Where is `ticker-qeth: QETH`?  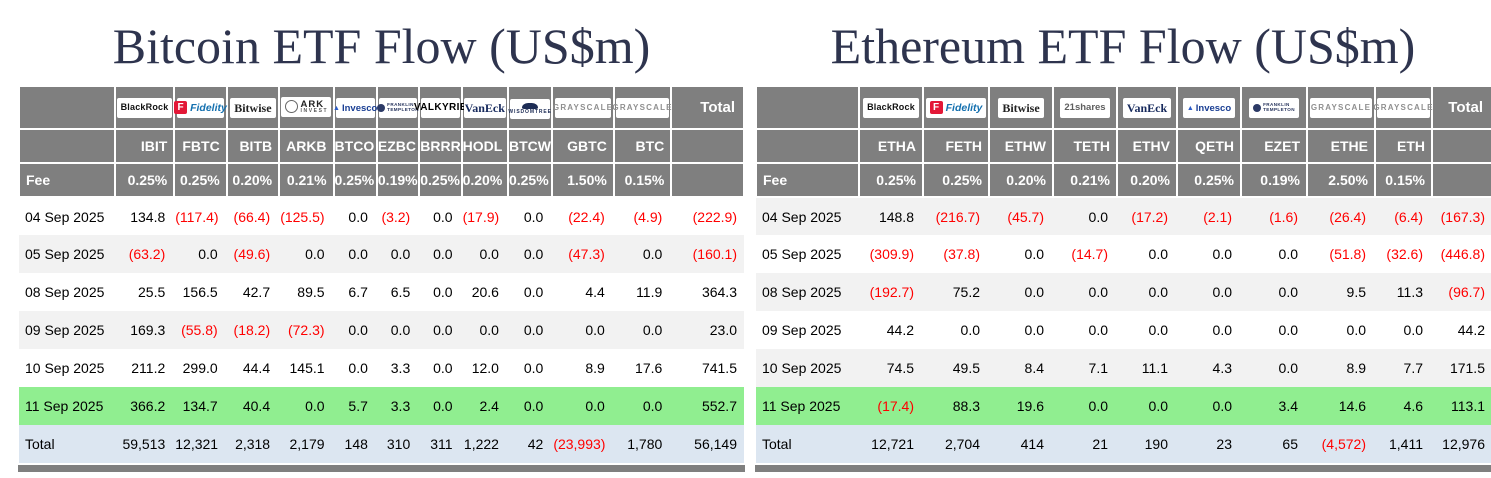 ticker-qeth: QETH is located at coordinates (1209, 146).